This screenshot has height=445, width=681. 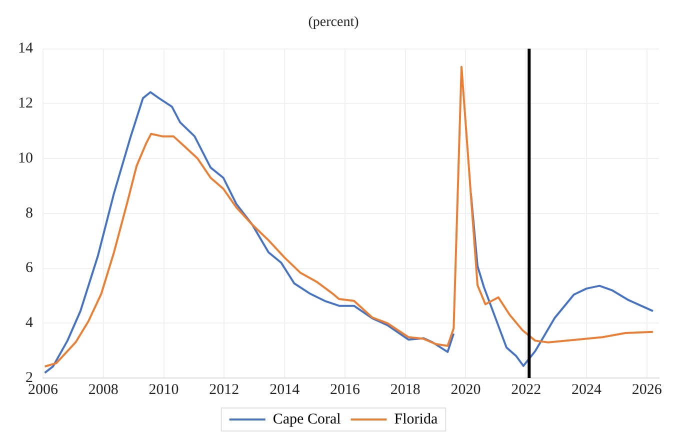 I want to click on x-tick-label: 2016, so click(x=345, y=390).